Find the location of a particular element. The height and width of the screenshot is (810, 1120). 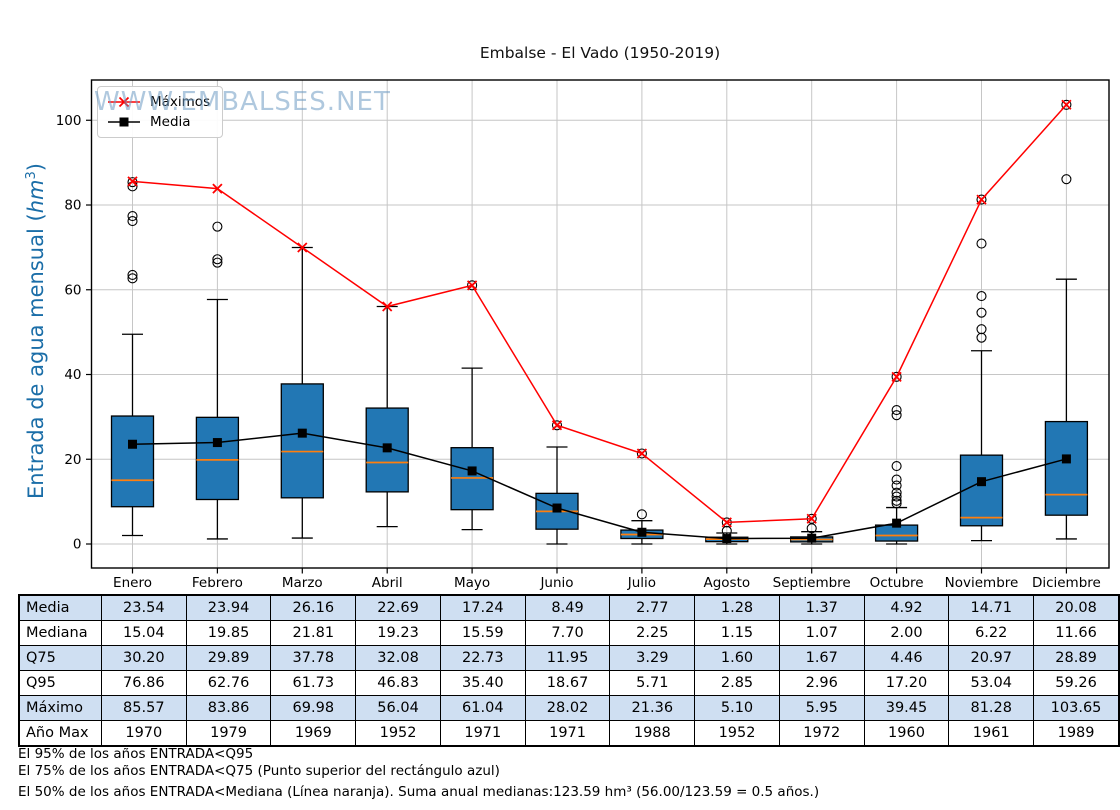

table-cell: 20.08 is located at coordinates (1076, 607).